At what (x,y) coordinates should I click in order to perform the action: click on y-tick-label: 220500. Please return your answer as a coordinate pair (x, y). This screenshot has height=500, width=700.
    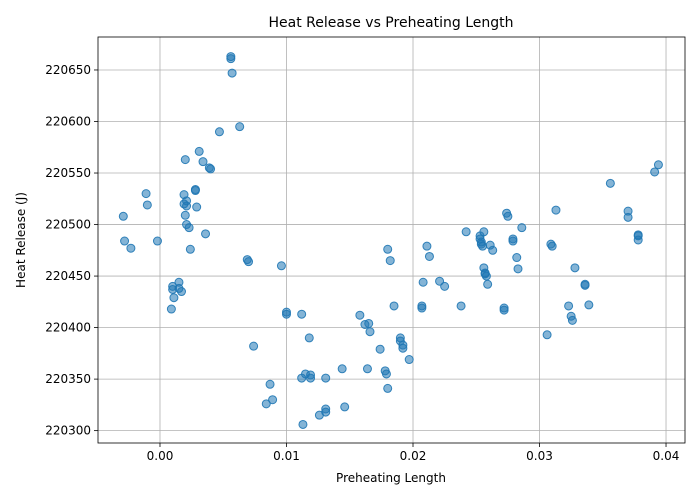
    Looking at the image, I should click on (68, 225).